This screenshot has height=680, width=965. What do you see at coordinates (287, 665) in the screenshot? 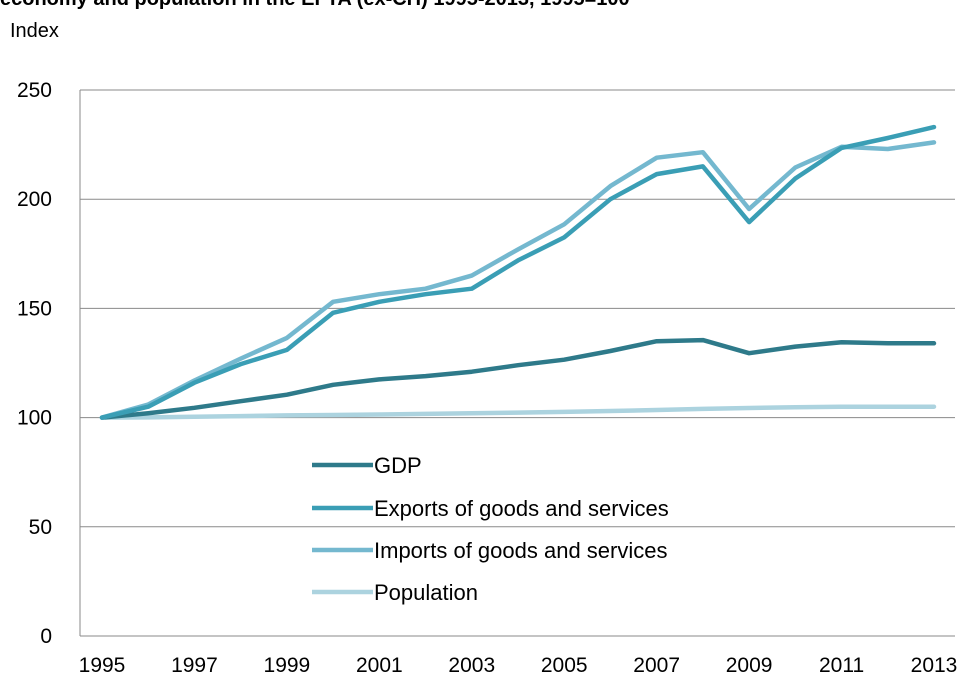
I see `x-tick-label: 1999` at bounding box center [287, 665].